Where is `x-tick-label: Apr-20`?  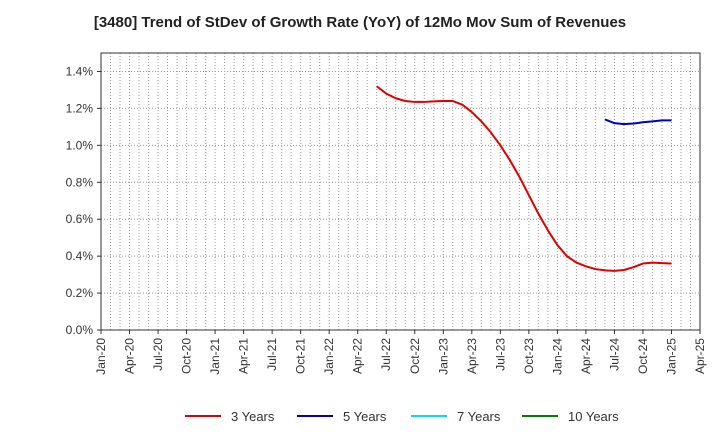
x-tick-label: Apr-20 is located at coordinates (130, 356).